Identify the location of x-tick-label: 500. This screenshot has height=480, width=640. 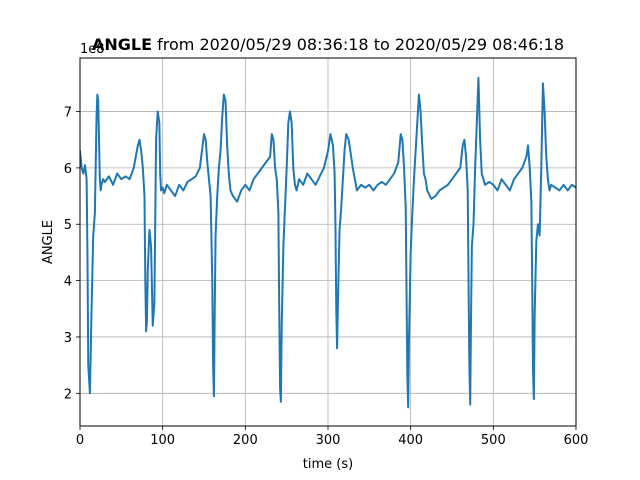
(493, 440).